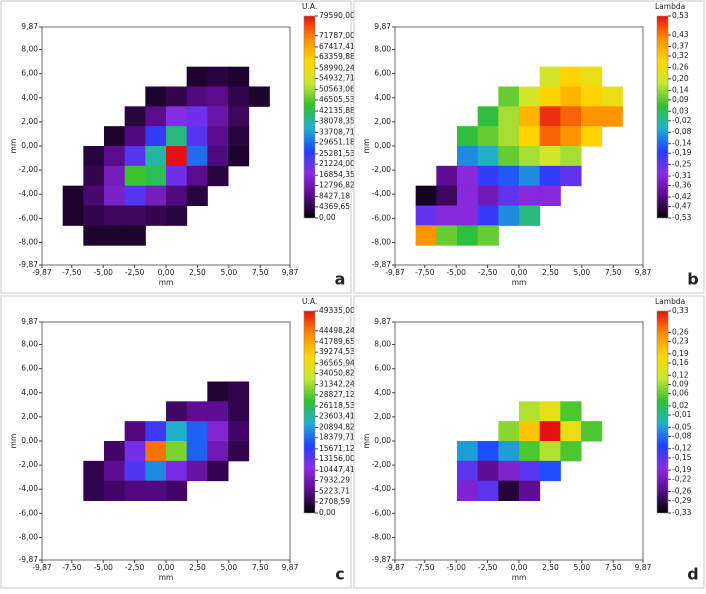 The width and height of the screenshot is (706, 594). What do you see at coordinates (519, 567) in the screenshot?
I see `x-tick-label: 0,00` at bounding box center [519, 567].